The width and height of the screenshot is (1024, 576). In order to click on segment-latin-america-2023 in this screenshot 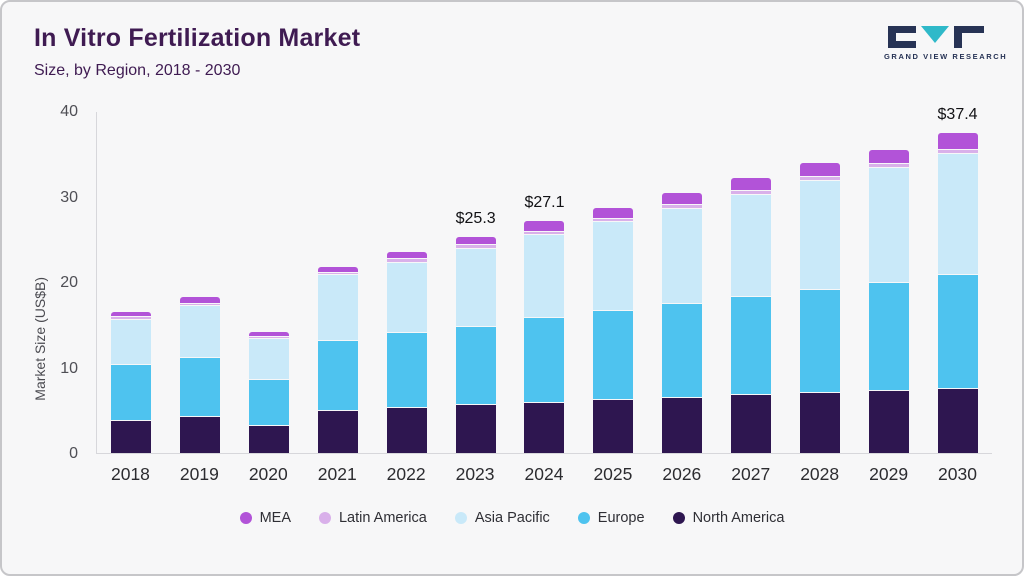, I will do `click(475, 246)`.